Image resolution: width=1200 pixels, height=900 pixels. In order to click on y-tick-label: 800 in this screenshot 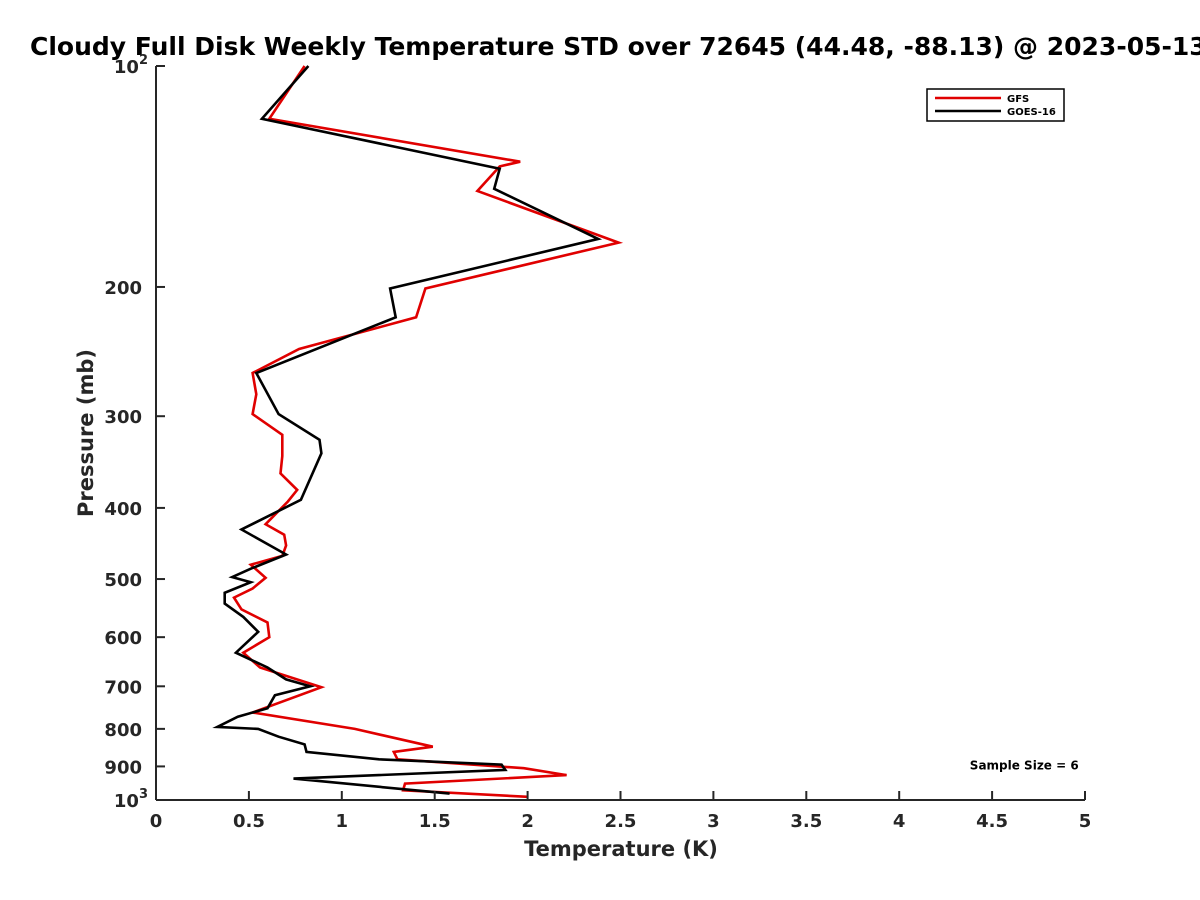, I will do `click(123, 730)`.